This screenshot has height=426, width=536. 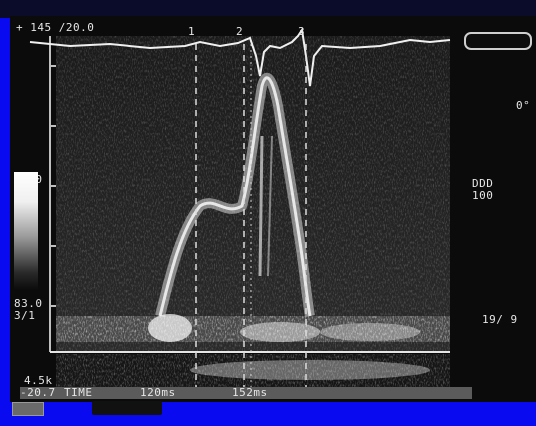 I want to click on mode-label: DDD, so click(x=483, y=183).